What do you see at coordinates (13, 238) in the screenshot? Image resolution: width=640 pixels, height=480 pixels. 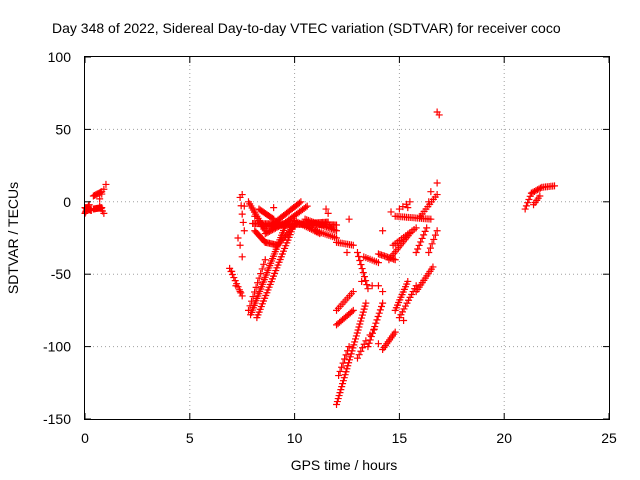 I see `y-axis-label: SDTVAR / TECUs` at bounding box center [13, 238].